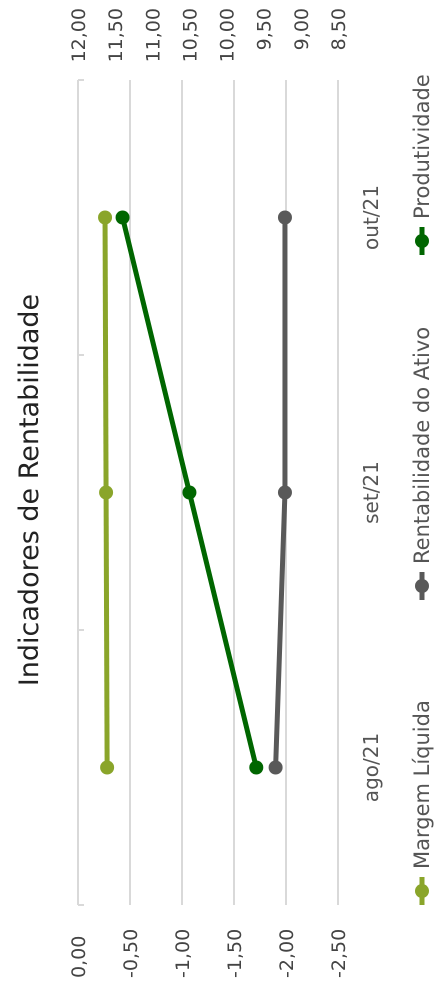  What do you see at coordinates (339, 953) in the screenshot?
I see `left-axis-tick-label: -2,50` at bounding box center [339, 953].